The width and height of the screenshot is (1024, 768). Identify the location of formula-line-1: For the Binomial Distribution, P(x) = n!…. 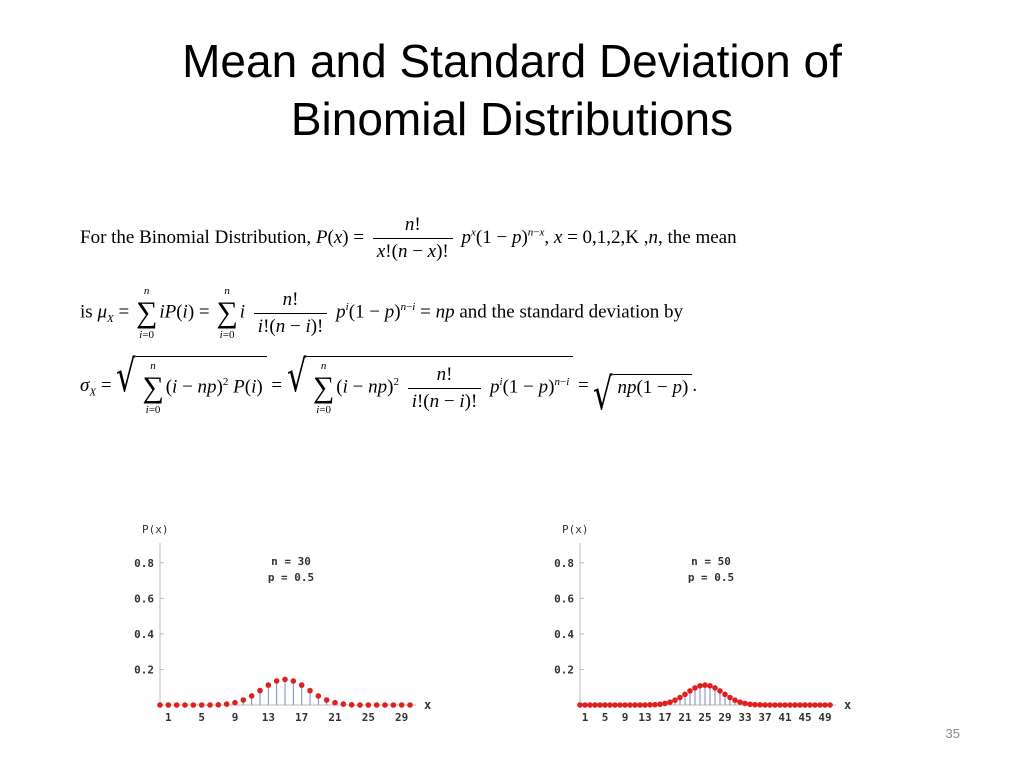
(408, 238).